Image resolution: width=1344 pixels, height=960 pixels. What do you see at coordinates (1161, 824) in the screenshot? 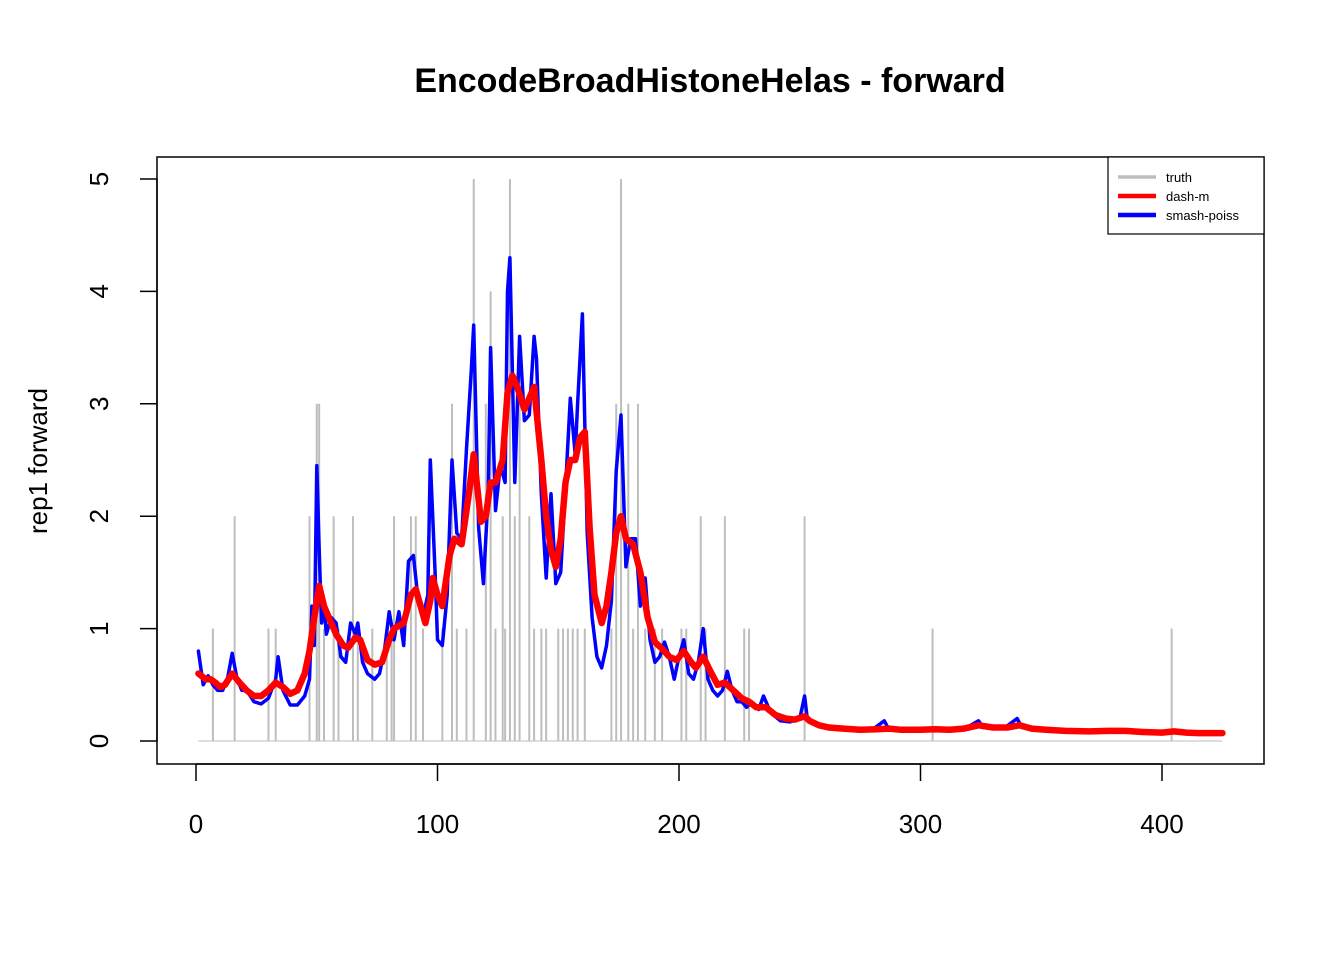
I see `x-tick-label: 400` at bounding box center [1161, 824].